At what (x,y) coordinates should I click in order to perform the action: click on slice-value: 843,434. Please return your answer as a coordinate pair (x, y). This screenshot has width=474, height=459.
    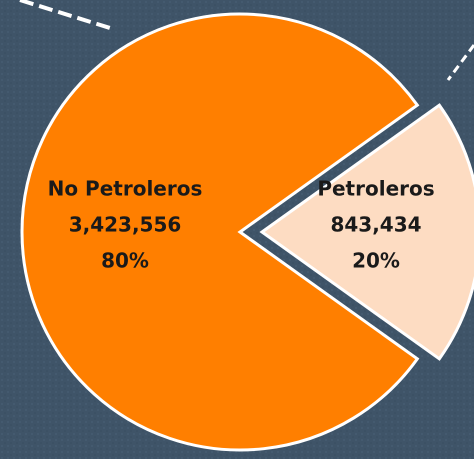
    Looking at the image, I should click on (375, 225).